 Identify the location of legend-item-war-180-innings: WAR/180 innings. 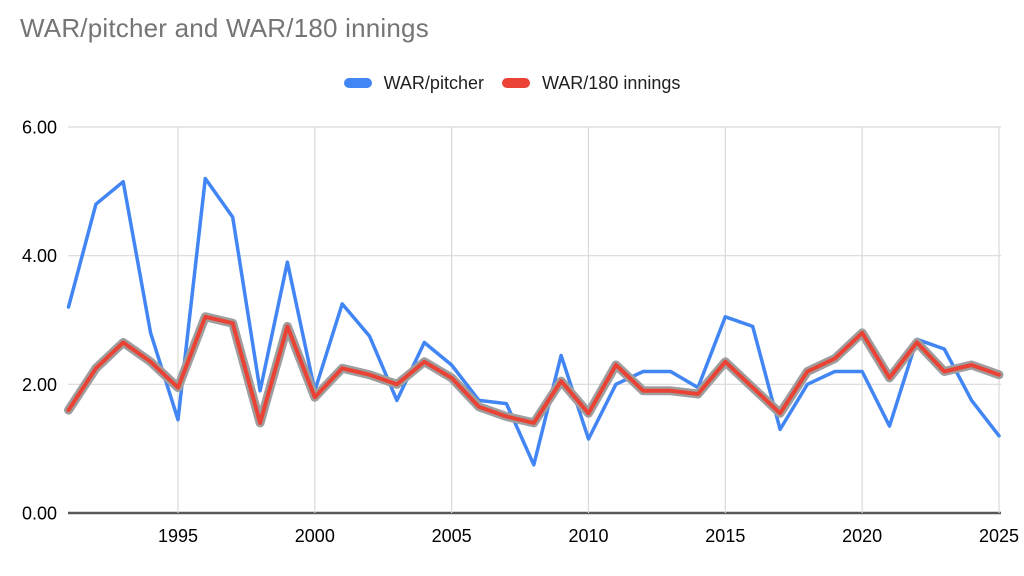
(591, 83).